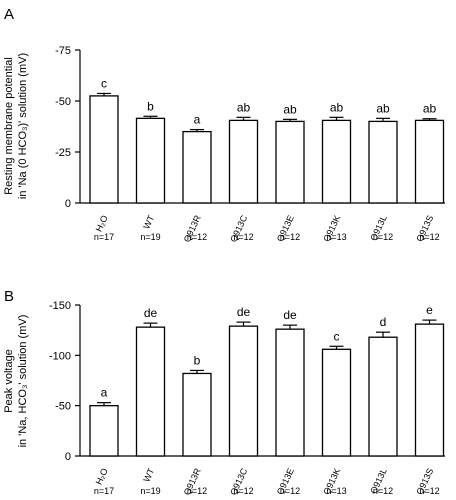 The width and height of the screenshot is (456, 500). What do you see at coordinates (383, 322) in the screenshot?
I see `significance-letter: d` at bounding box center [383, 322].